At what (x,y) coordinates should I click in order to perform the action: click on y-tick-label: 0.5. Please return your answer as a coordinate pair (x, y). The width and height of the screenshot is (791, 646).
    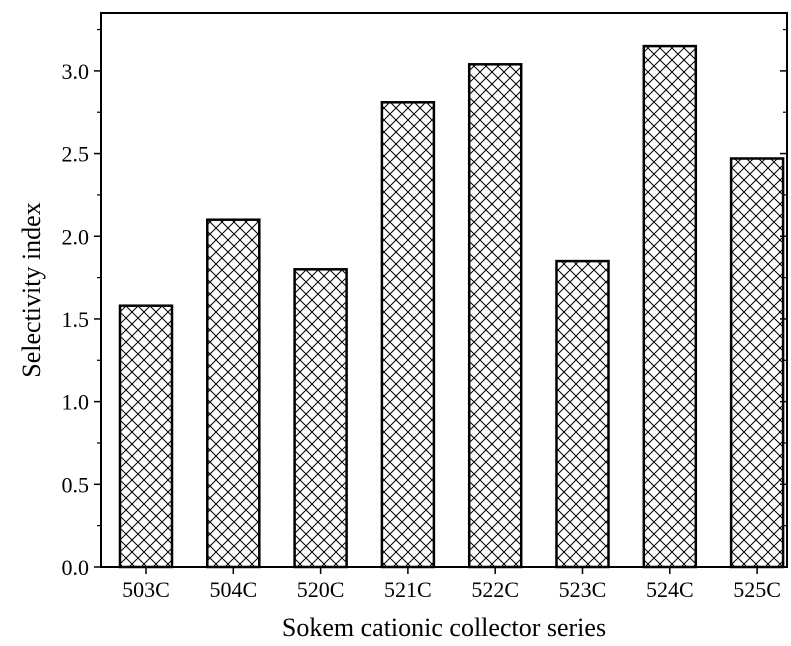
    Looking at the image, I should click on (76, 484).